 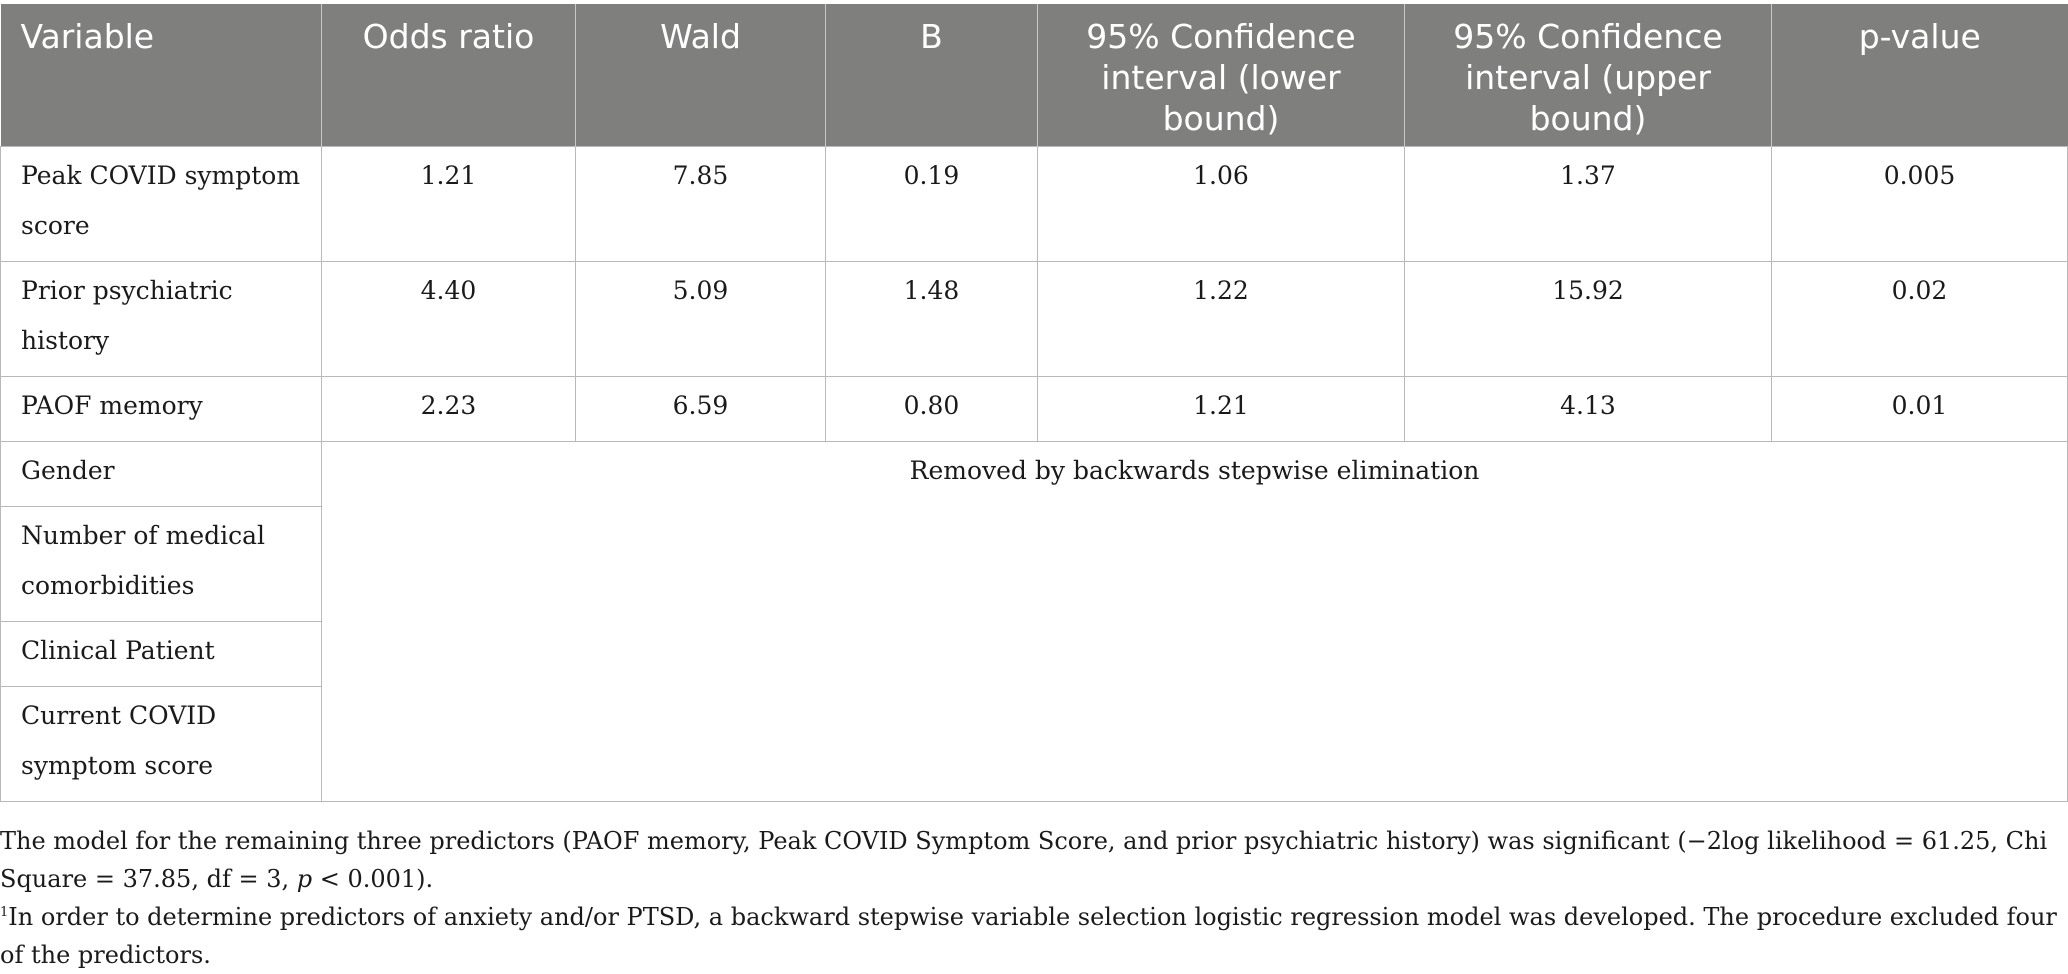 What do you see at coordinates (1221, 318) in the screenshot?
I see `cell-ci-lower: 1.22` at bounding box center [1221, 318].